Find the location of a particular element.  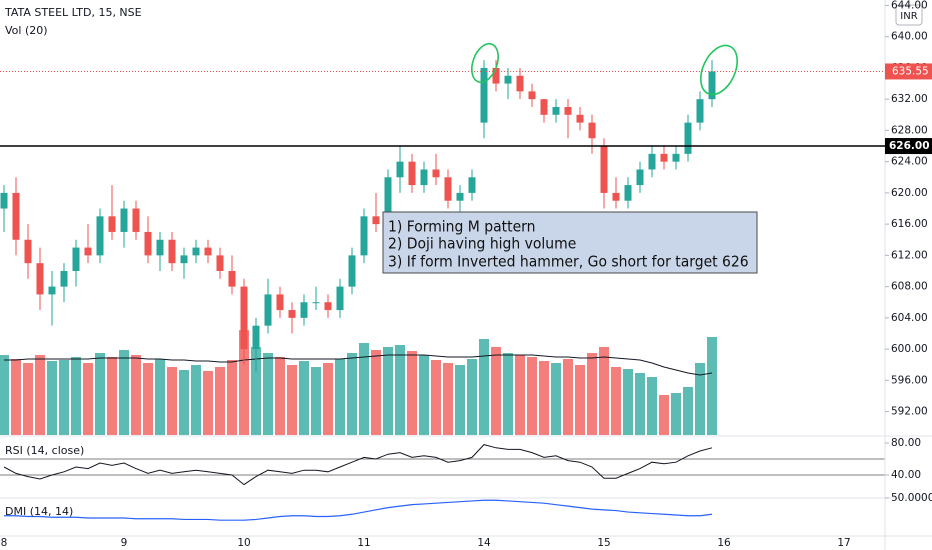

y-tick-label: 600.00 is located at coordinates (909, 349).